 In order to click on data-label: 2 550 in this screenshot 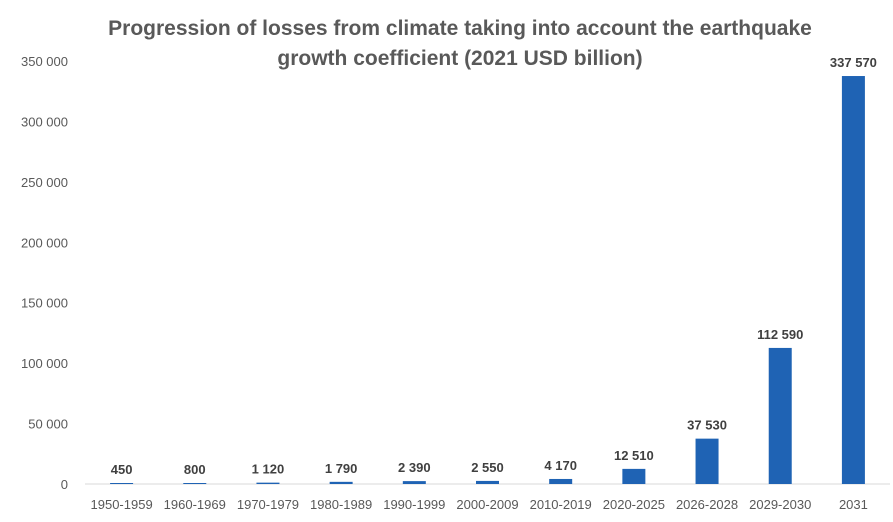, I will do `click(487, 467)`.